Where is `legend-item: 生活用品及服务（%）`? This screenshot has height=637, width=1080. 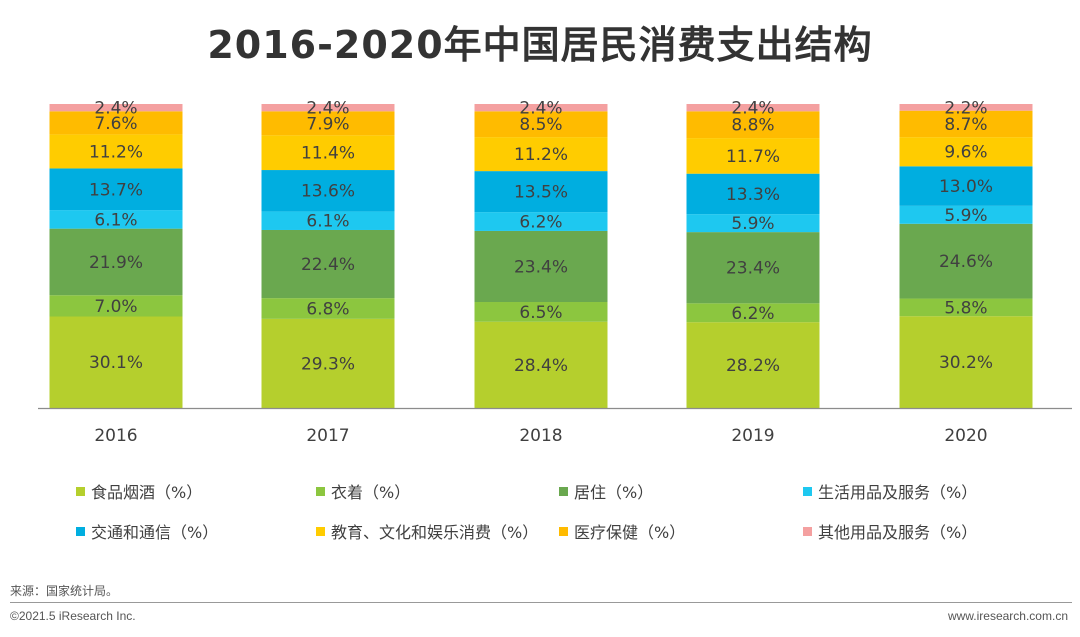
legend-item: 生活用品及服务（%） is located at coordinates (890, 491).